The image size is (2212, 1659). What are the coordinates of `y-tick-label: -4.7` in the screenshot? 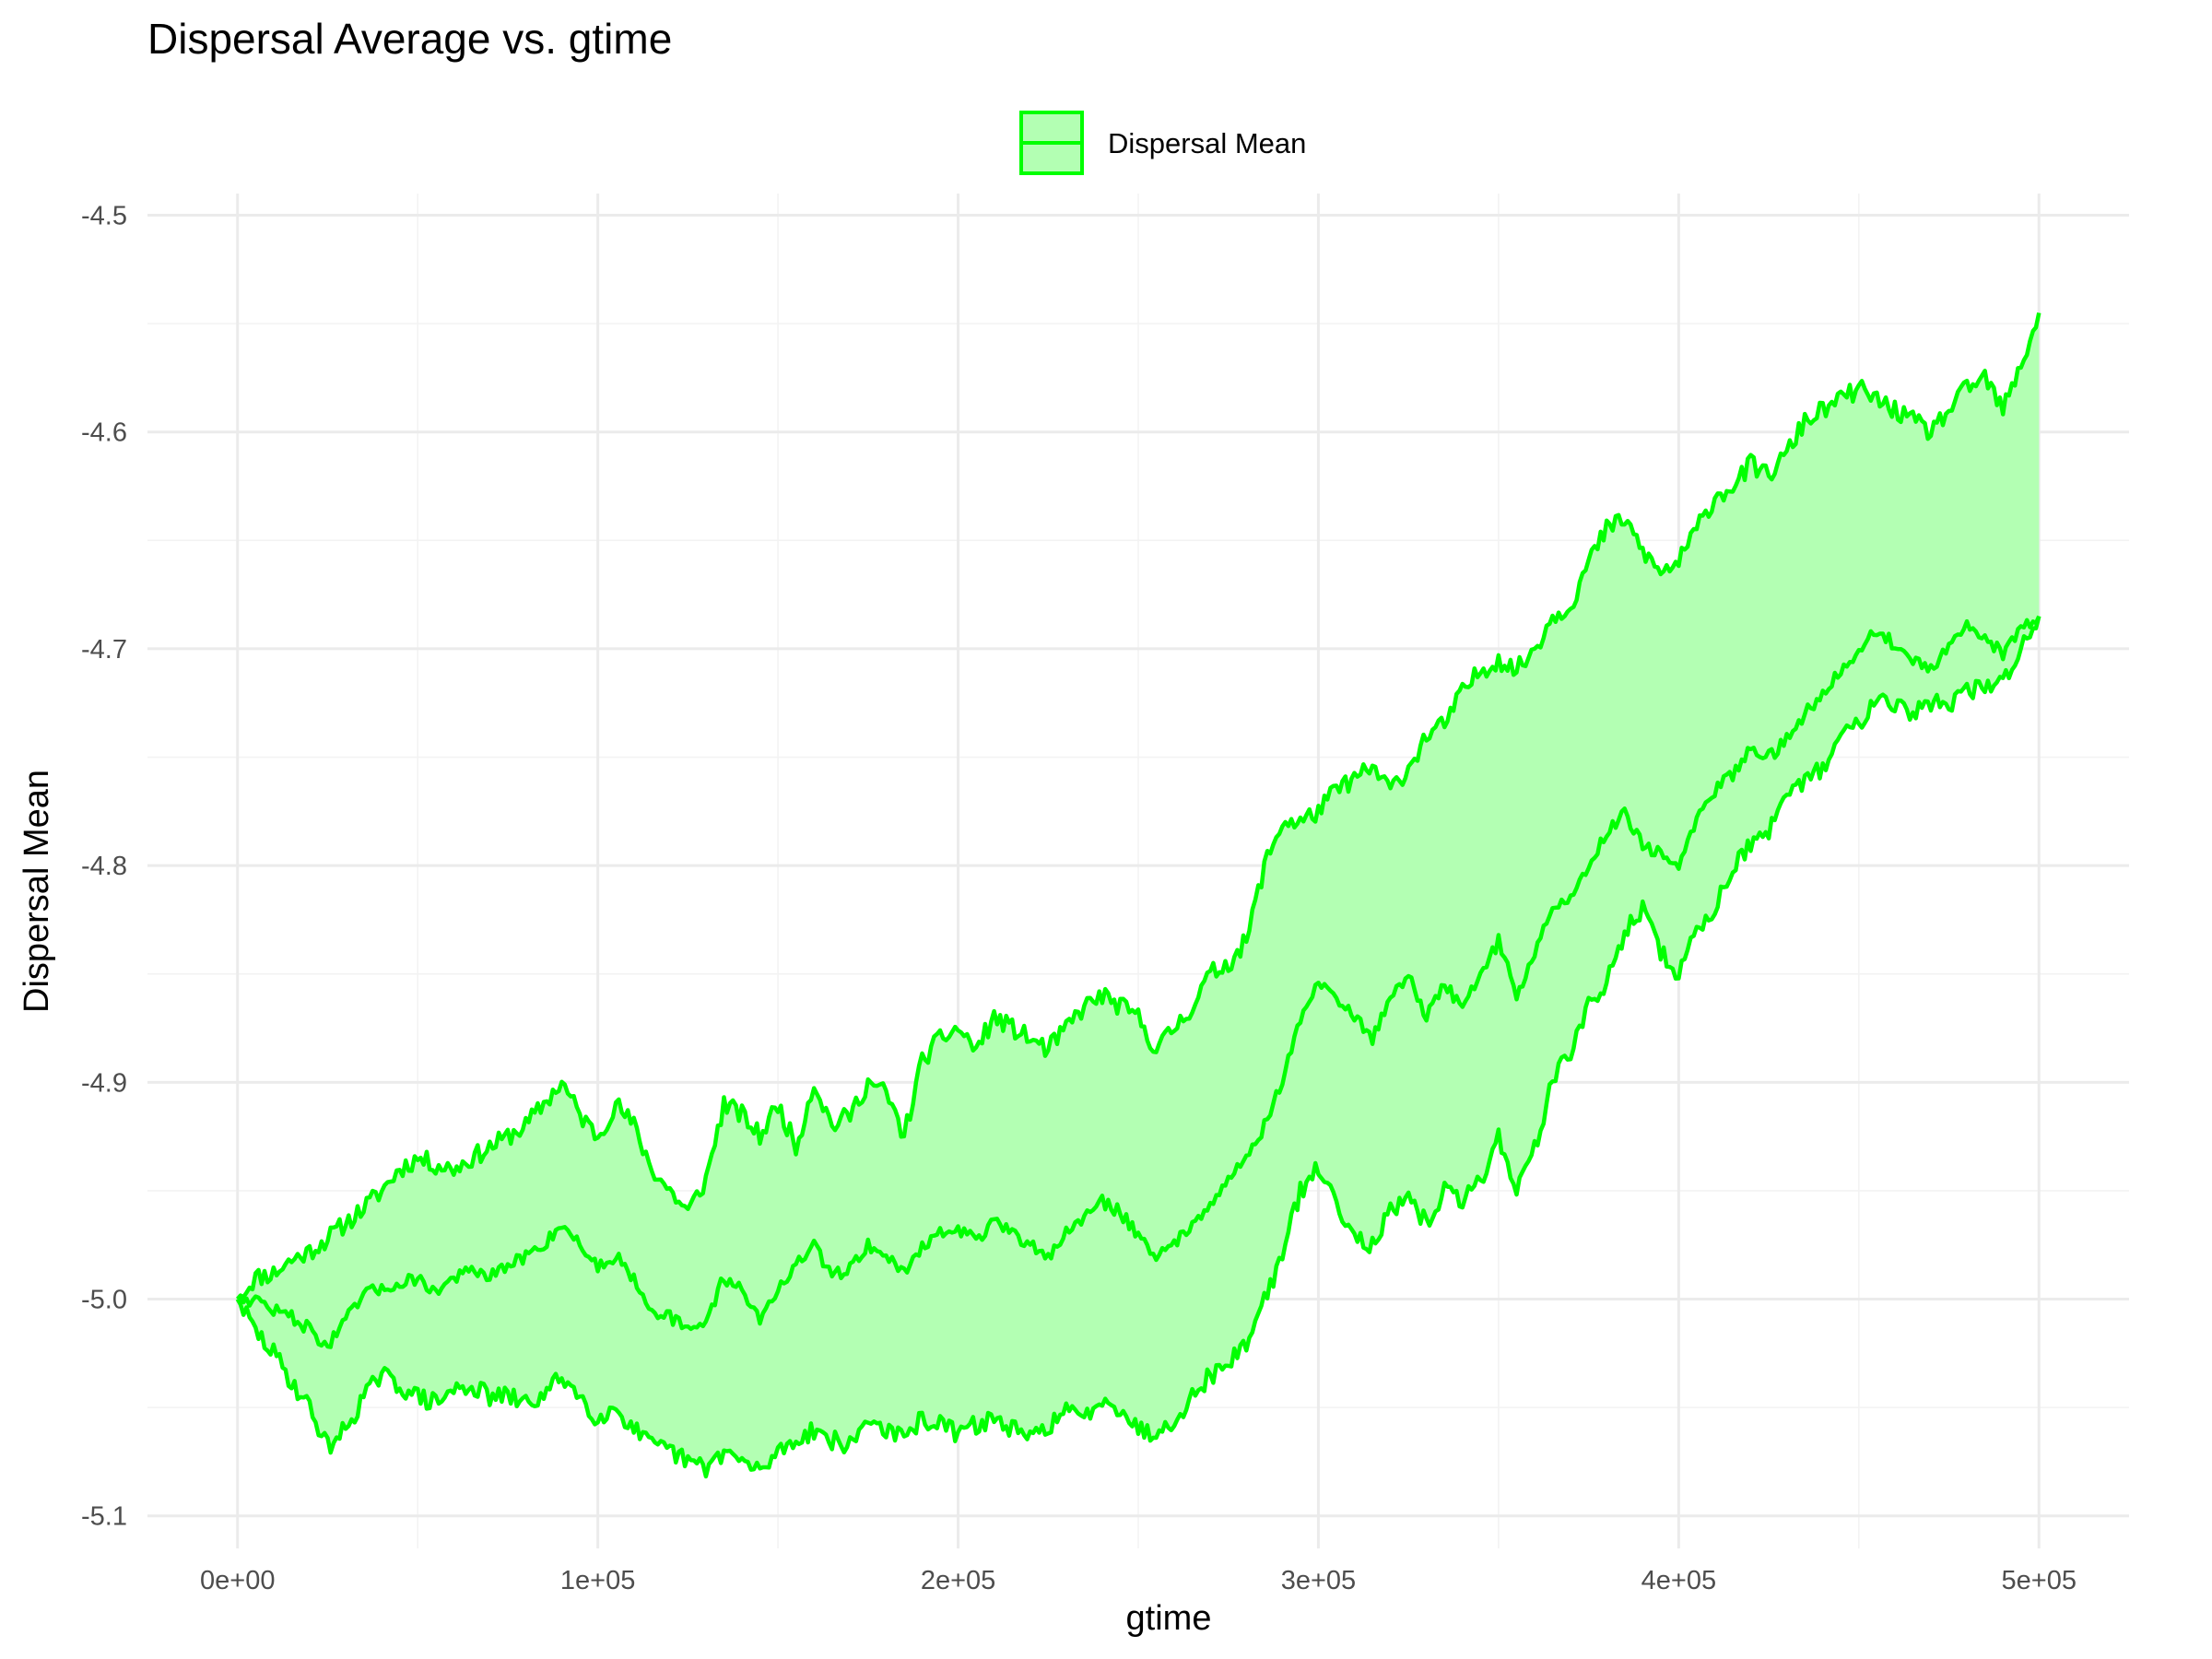 It's located at (104, 650).